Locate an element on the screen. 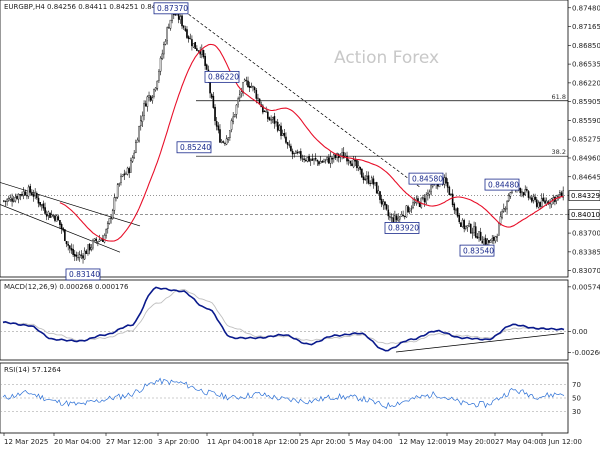  price-y-tick-label: 0.83070 is located at coordinates (586, 271).